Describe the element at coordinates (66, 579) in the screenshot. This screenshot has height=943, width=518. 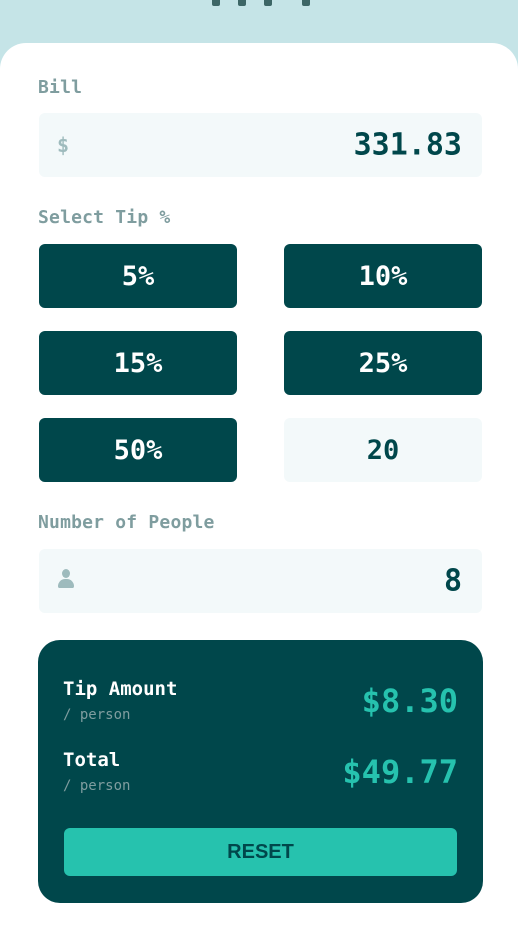
I see `person-icon` at that location.